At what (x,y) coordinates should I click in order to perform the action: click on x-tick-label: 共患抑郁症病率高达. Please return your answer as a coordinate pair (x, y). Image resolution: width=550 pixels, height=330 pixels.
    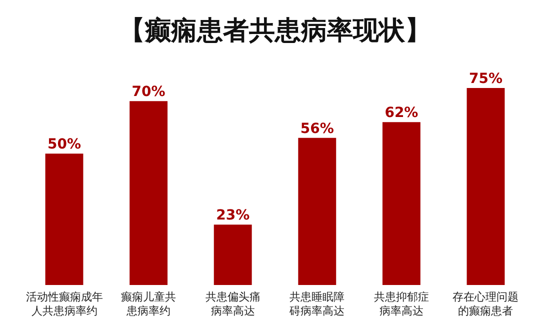
    Looking at the image, I should click on (401, 304).